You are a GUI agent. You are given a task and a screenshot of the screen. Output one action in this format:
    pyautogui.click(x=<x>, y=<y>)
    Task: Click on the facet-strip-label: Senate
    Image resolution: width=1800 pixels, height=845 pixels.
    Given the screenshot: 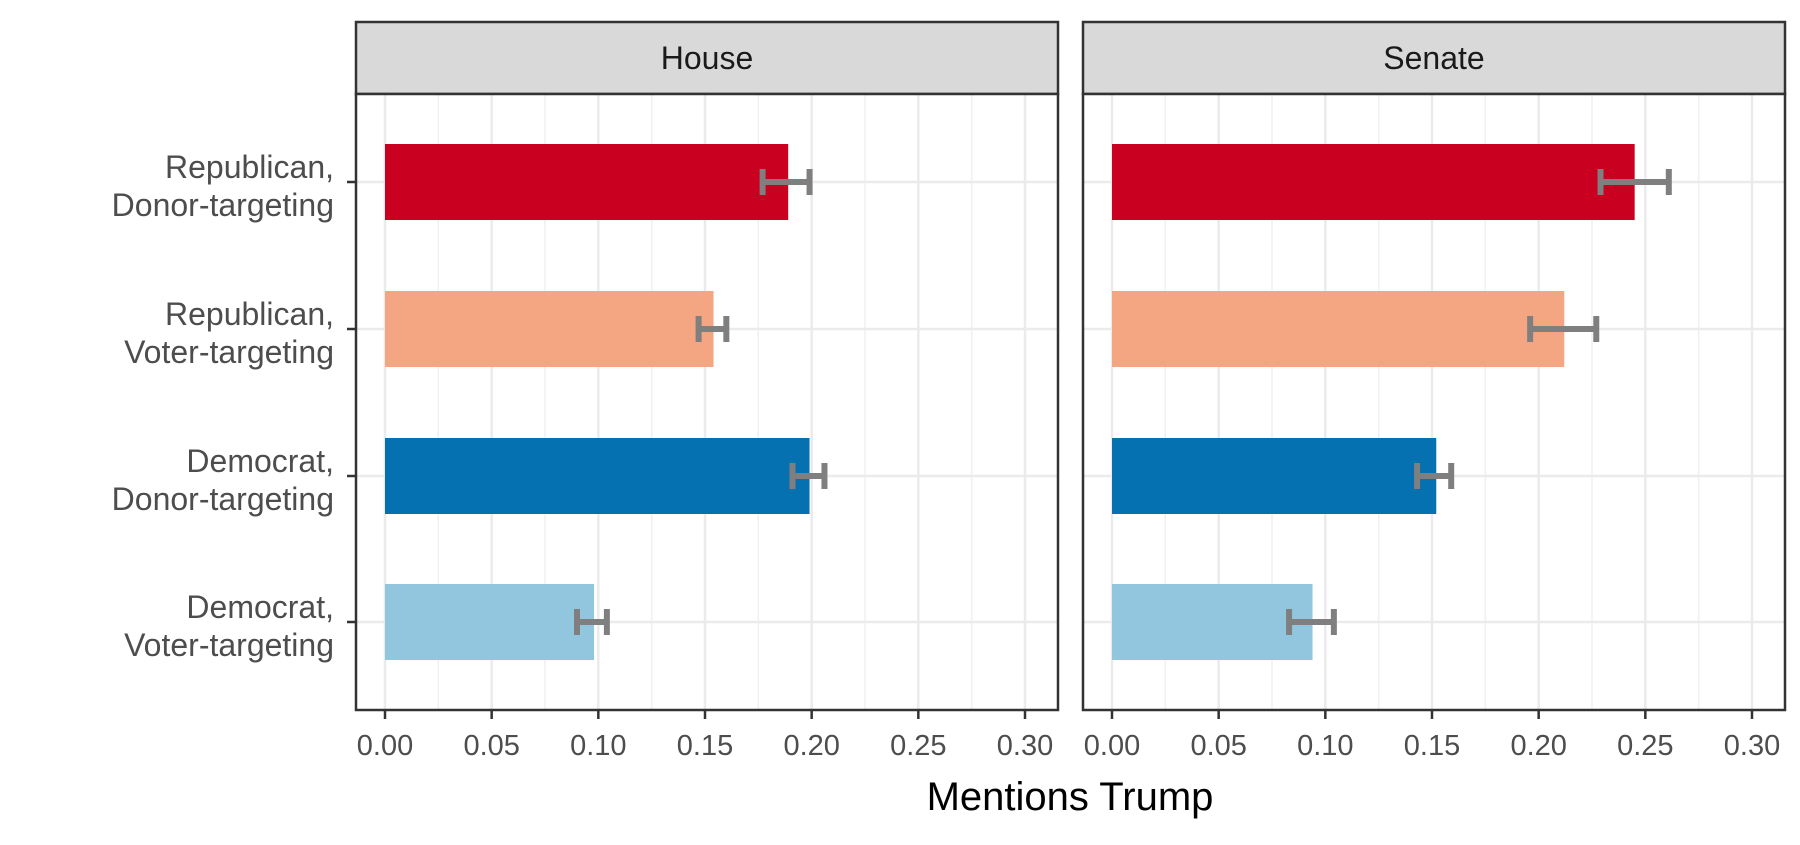 What is the action you would take?
    pyautogui.click(x=1433, y=58)
    